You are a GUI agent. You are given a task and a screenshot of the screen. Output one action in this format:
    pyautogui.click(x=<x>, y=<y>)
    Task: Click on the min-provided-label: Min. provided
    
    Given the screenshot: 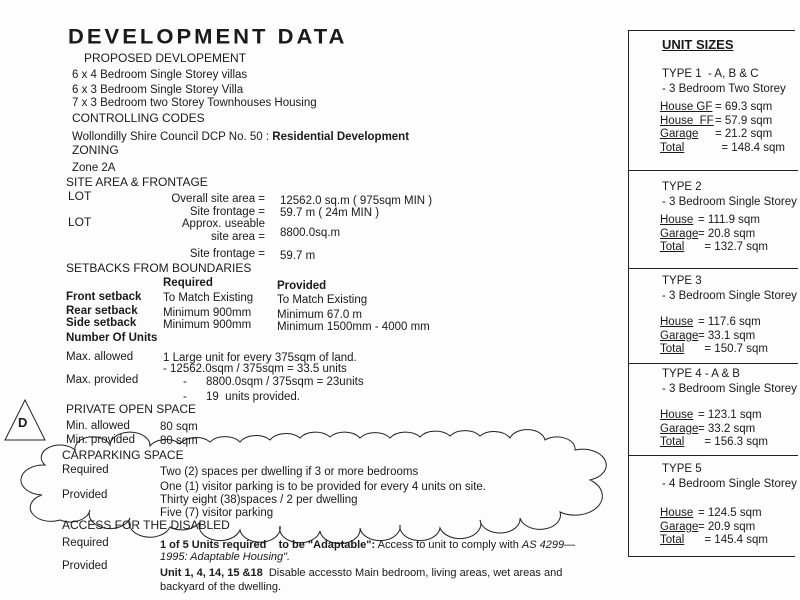 What is the action you would take?
    pyautogui.click(x=101, y=440)
    